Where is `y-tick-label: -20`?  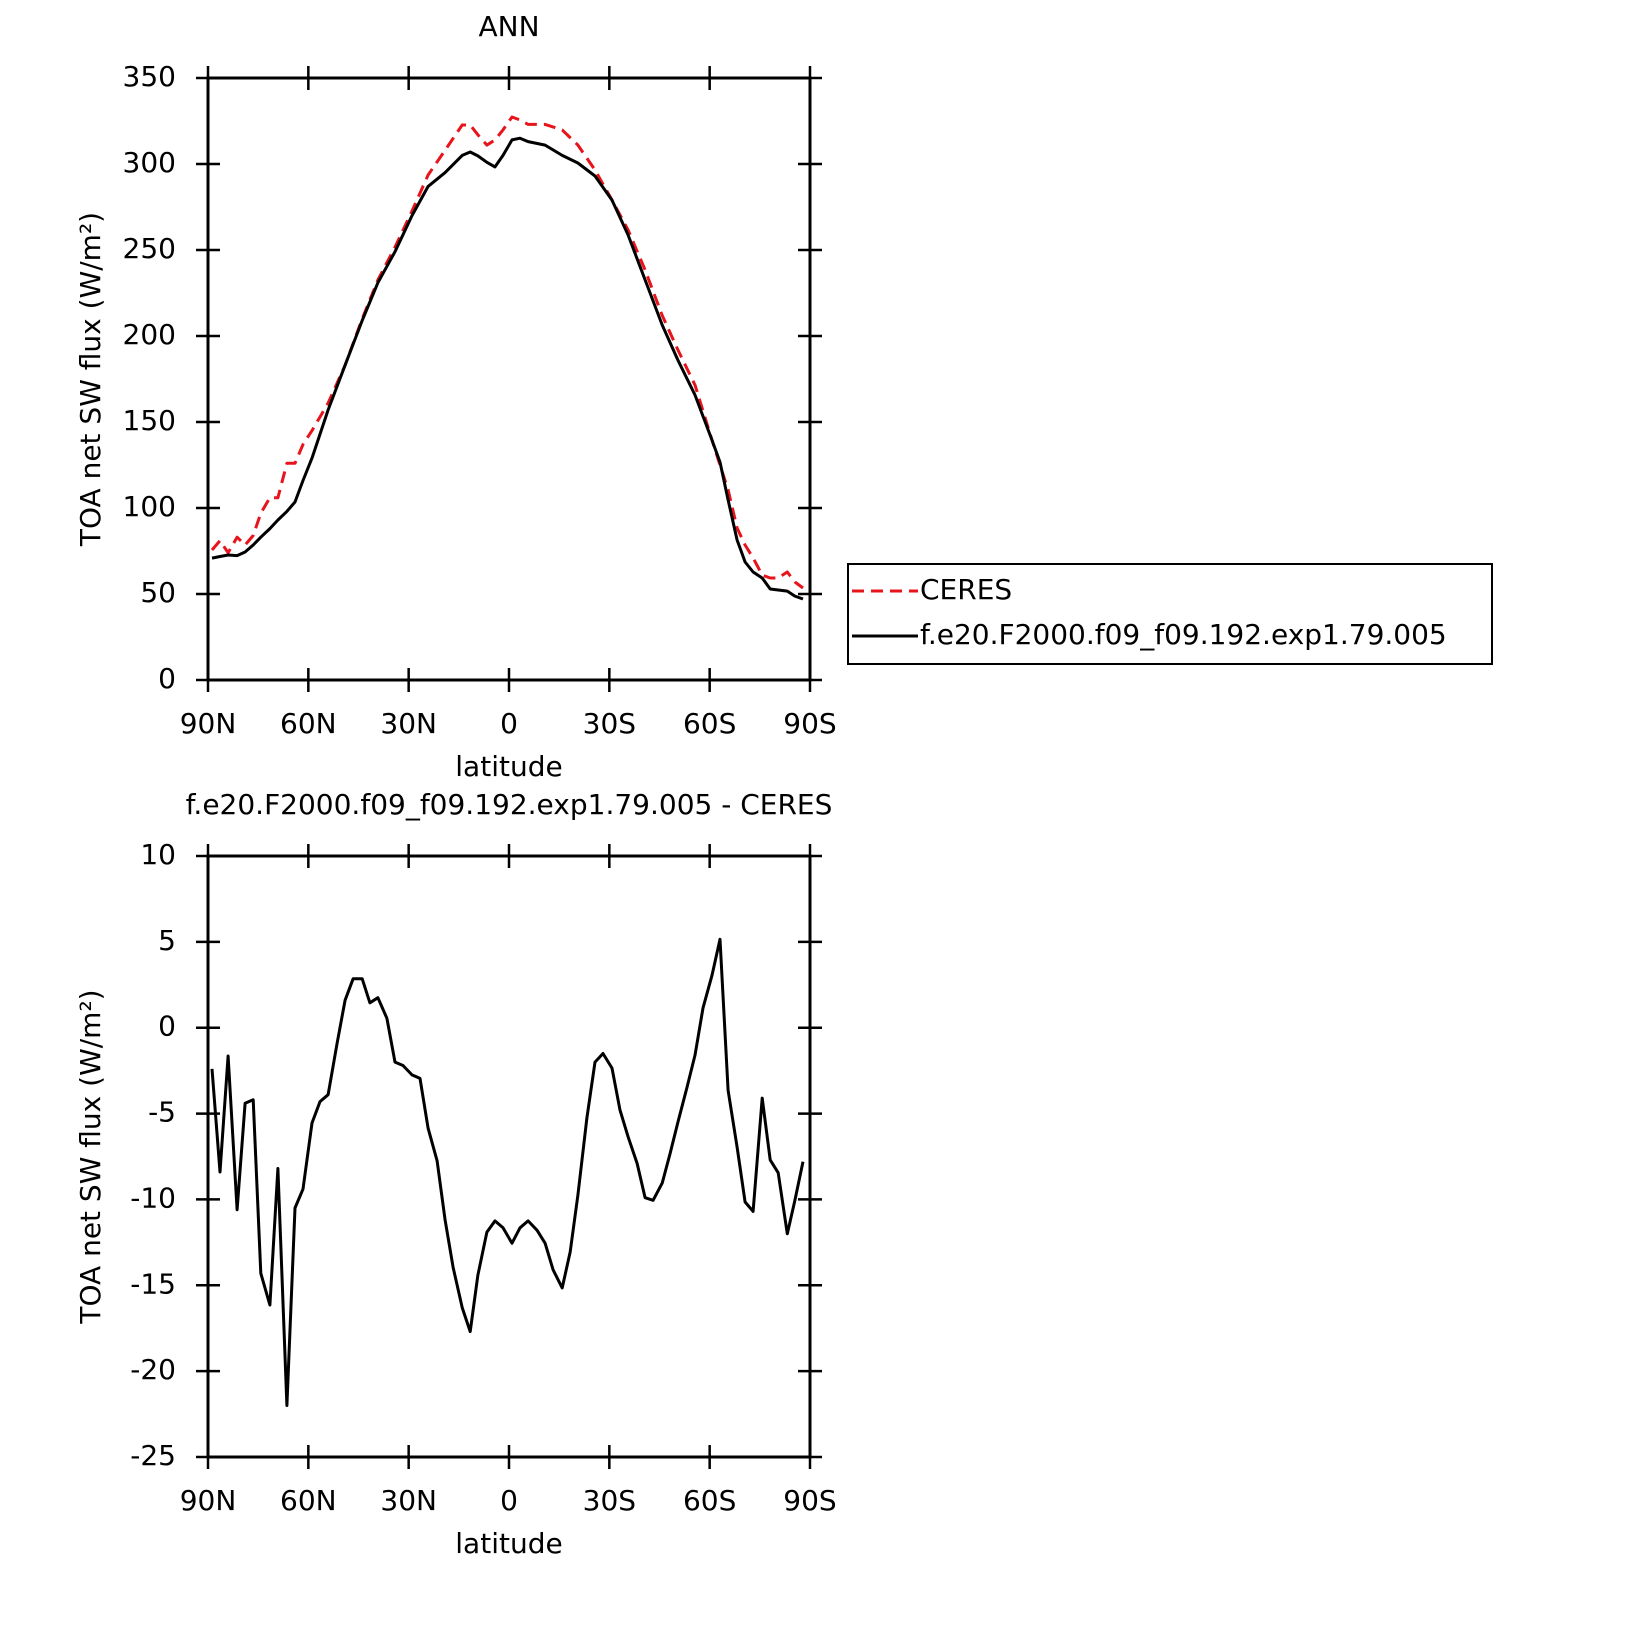
y-tick-label: -20 is located at coordinates (153, 1369).